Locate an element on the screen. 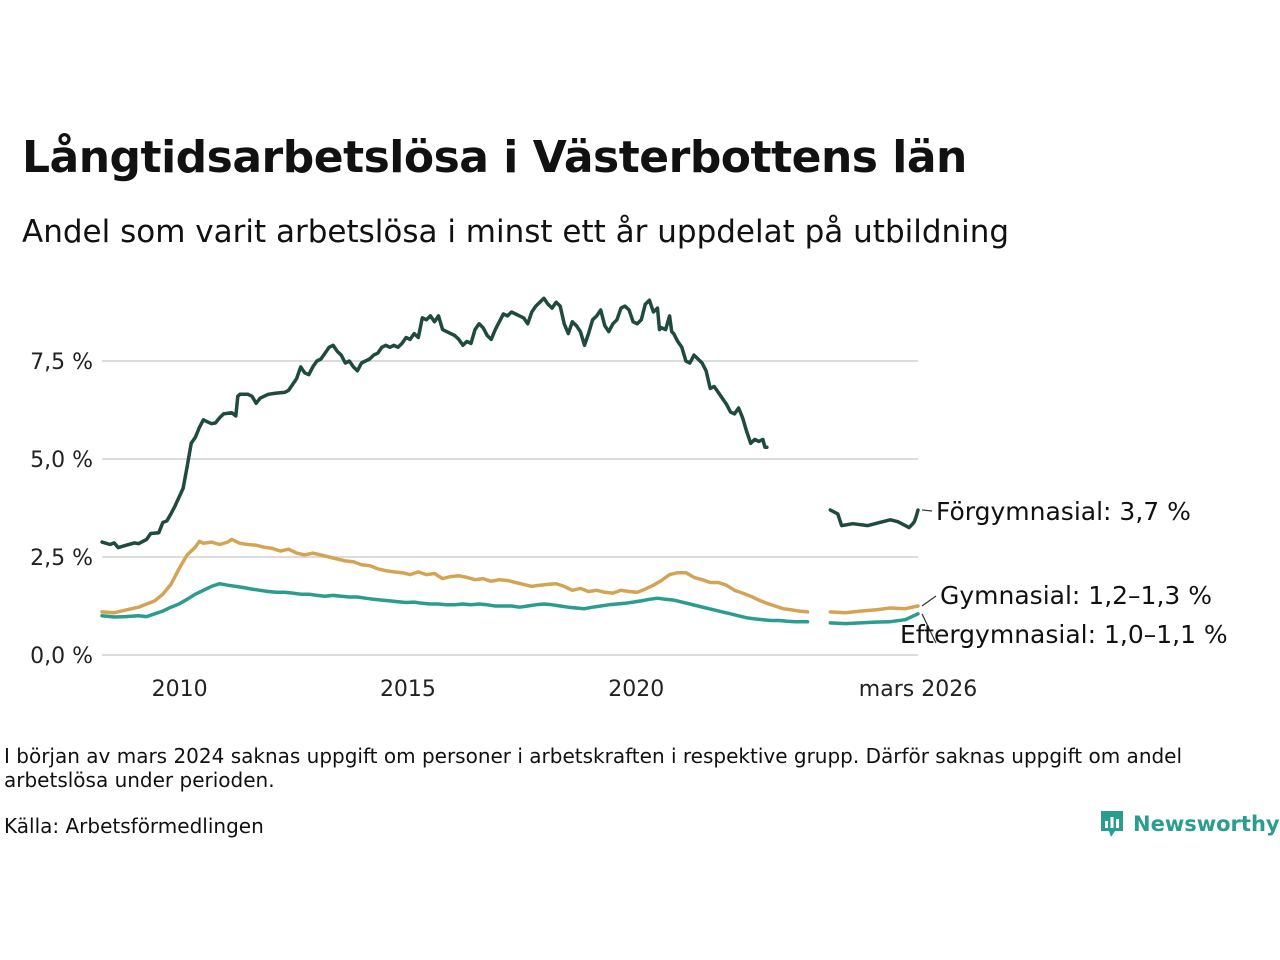 Image resolution: width=1280 pixels, height=960 pixels. y-tick-label-2: 5,0 % is located at coordinates (61, 460).